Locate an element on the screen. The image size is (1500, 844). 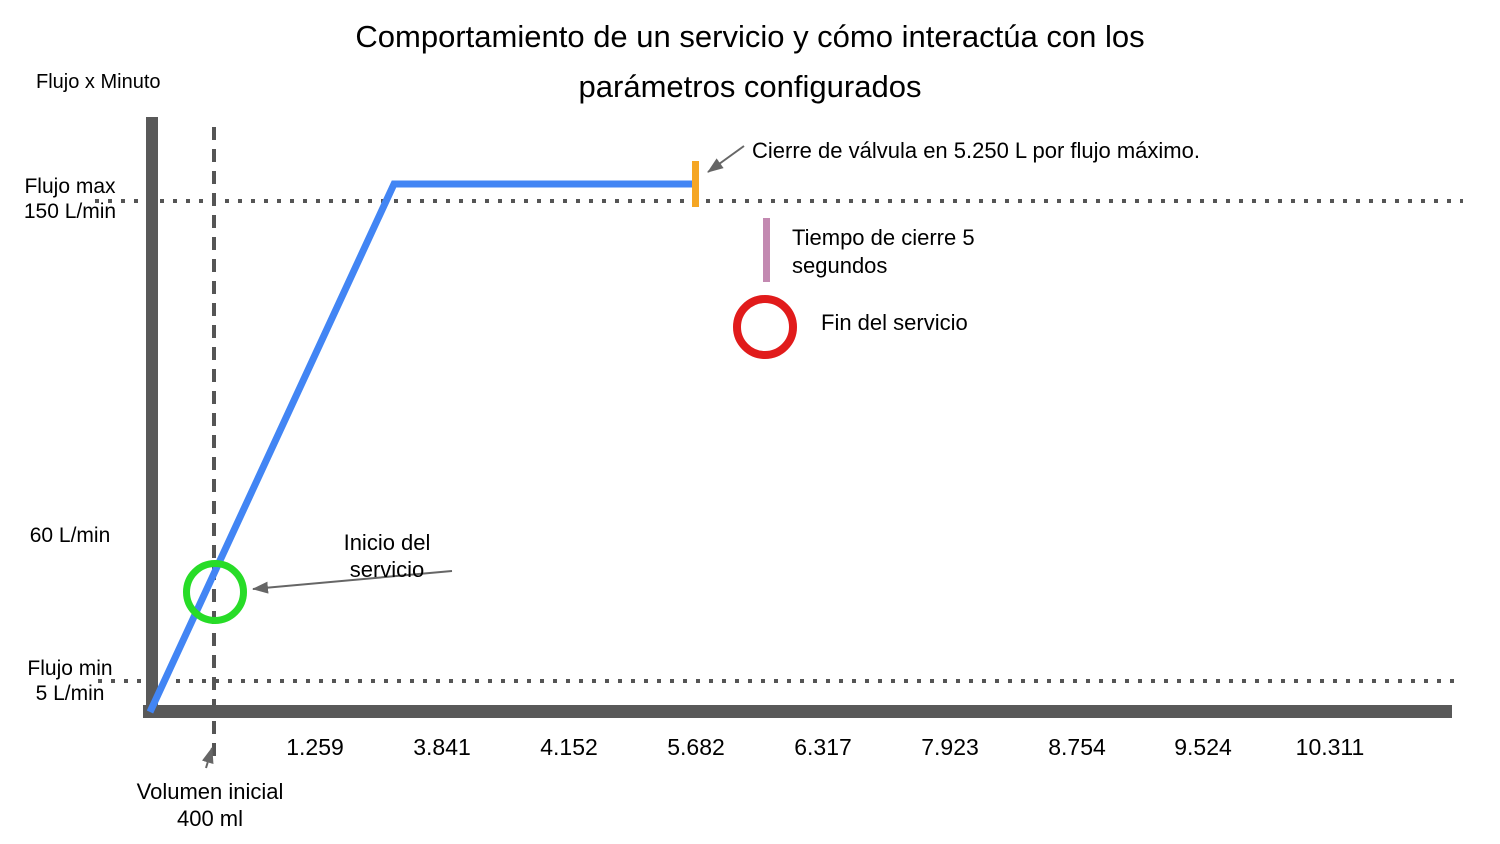
valve-close-arrow is located at coordinates (726, 159).